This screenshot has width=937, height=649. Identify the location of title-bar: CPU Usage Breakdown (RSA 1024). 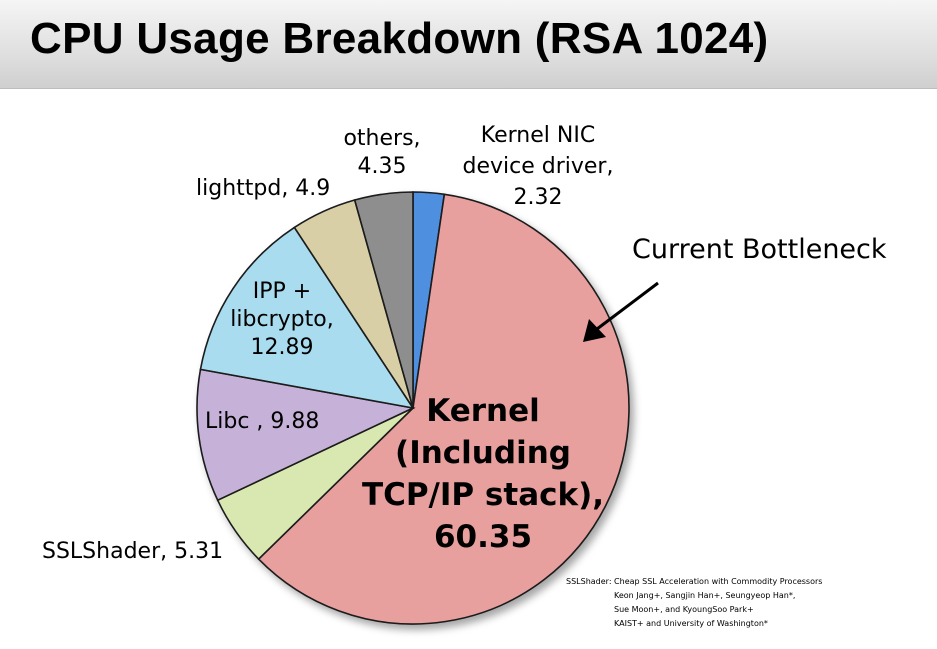
(468, 44).